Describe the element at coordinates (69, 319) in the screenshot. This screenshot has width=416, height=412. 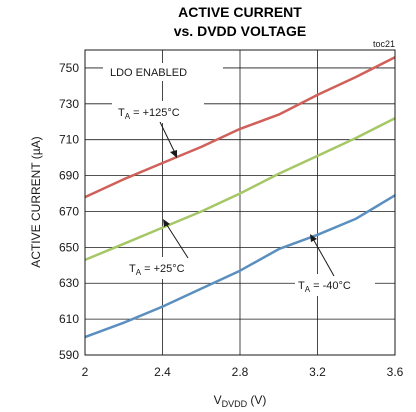
I see `y-tick-label: 610` at that location.